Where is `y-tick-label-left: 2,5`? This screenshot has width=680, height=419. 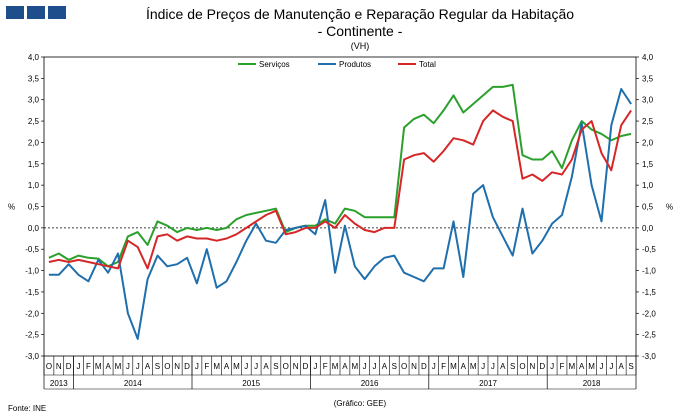 y-tick-label-left: 2,5 is located at coordinates (34, 121).